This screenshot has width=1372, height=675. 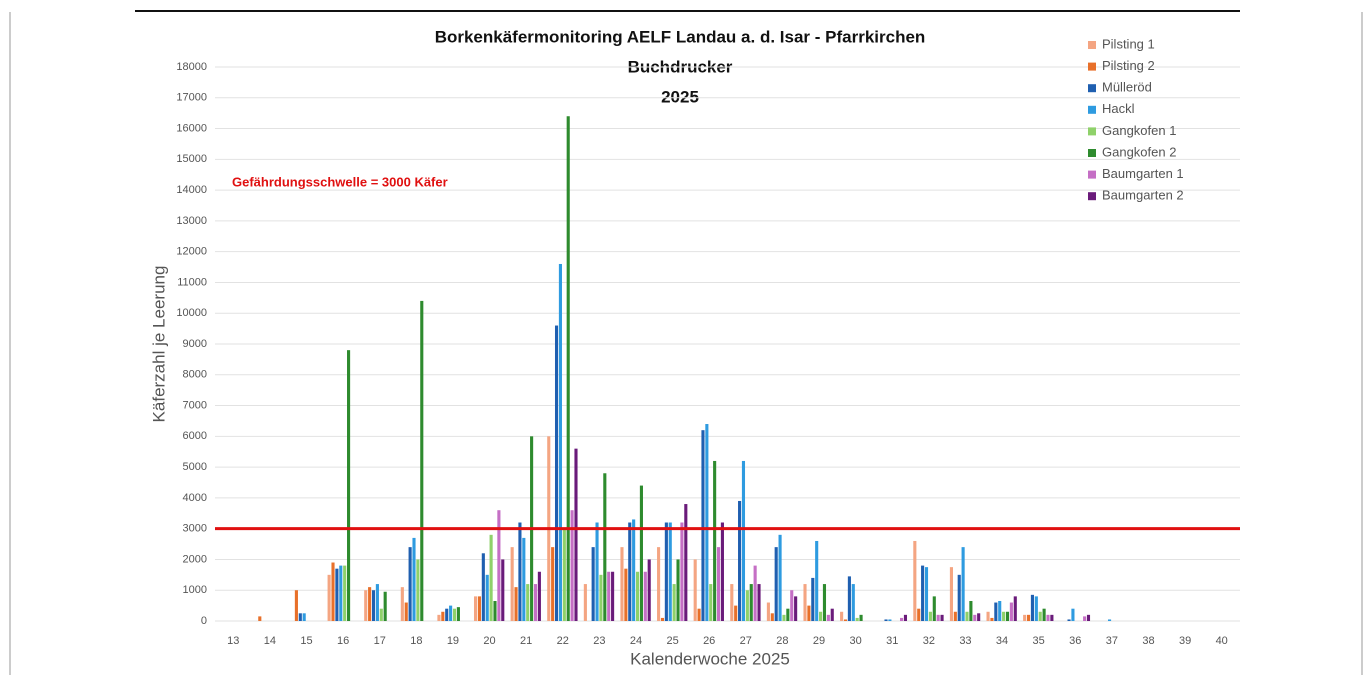 What do you see at coordinates (1143, 195) in the screenshot?
I see `legend-label: Baumgarten 2` at bounding box center [1143, 195].